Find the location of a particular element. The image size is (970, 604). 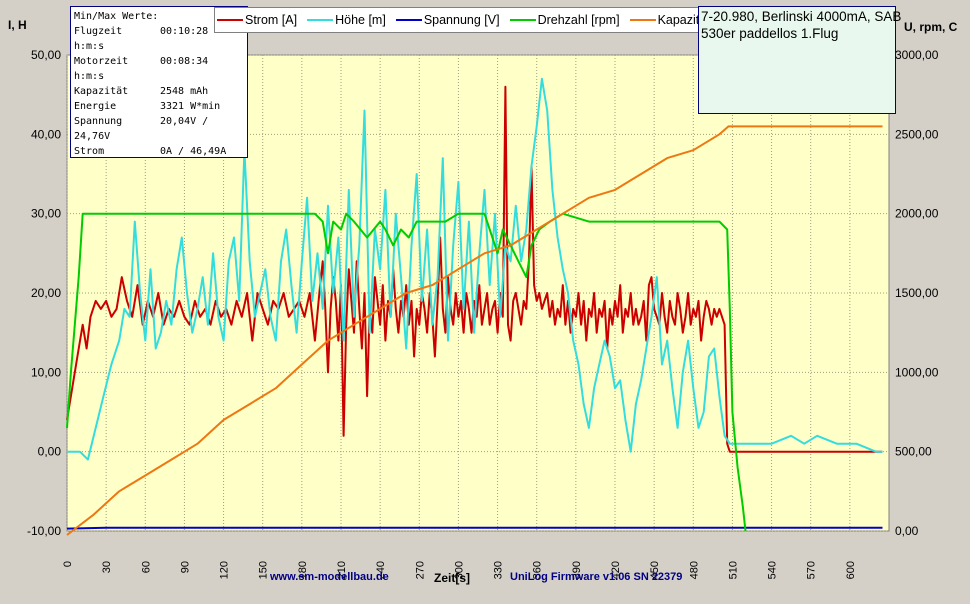

x-tick-label: 150 is located at coordinates (264, 570).